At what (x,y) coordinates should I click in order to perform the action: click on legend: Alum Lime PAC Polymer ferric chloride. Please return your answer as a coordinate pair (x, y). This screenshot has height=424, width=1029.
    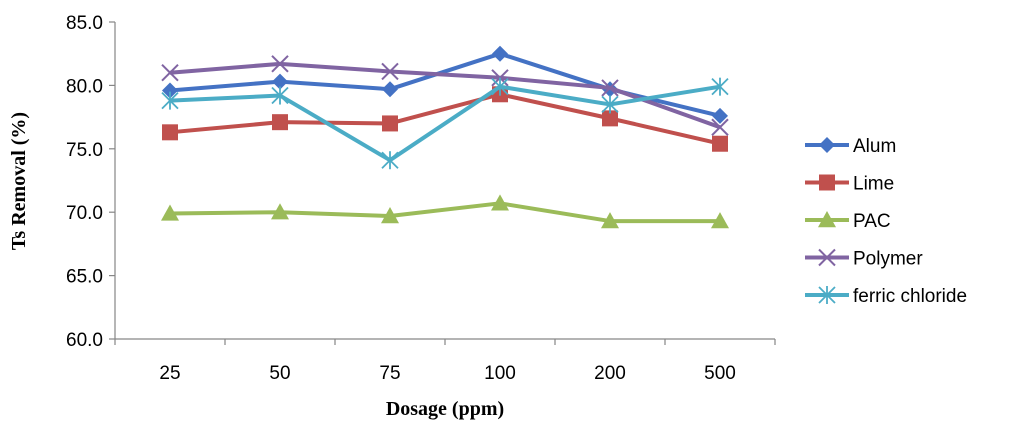
    Looking at the image, I should click on (886, 221).